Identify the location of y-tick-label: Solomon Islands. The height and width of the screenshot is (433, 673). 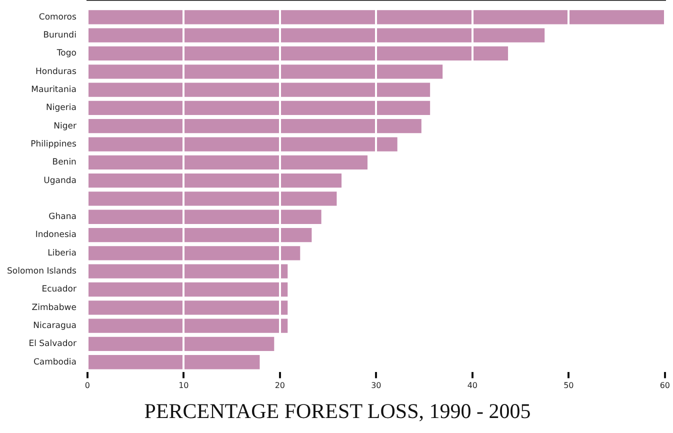
(42, 271).